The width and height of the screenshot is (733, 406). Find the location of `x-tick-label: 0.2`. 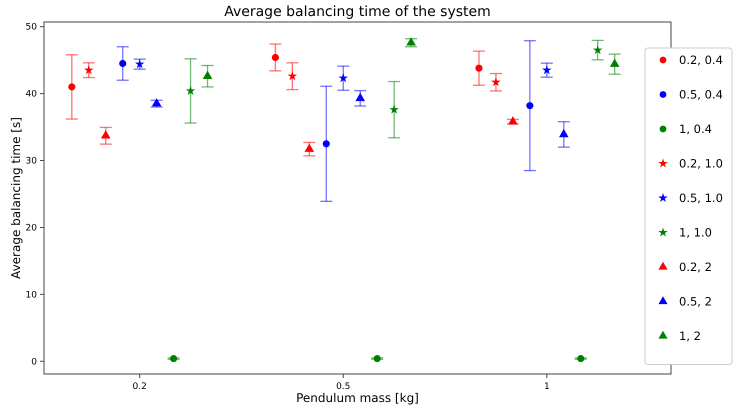

x-tick-label: 0.2 is located at coordinates (139, 387).